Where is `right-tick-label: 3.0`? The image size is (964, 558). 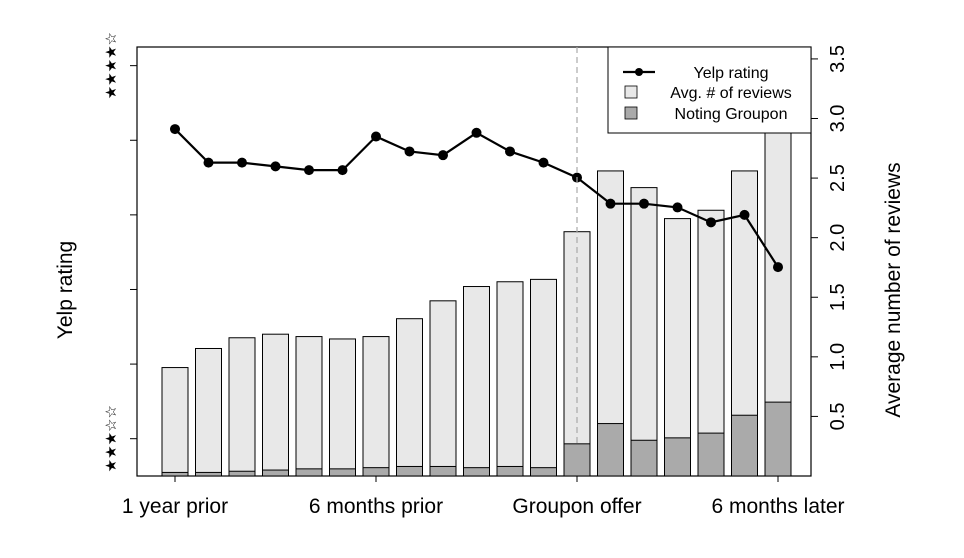
right-tick-label: 3.0 is located at coordinates (838, 119).